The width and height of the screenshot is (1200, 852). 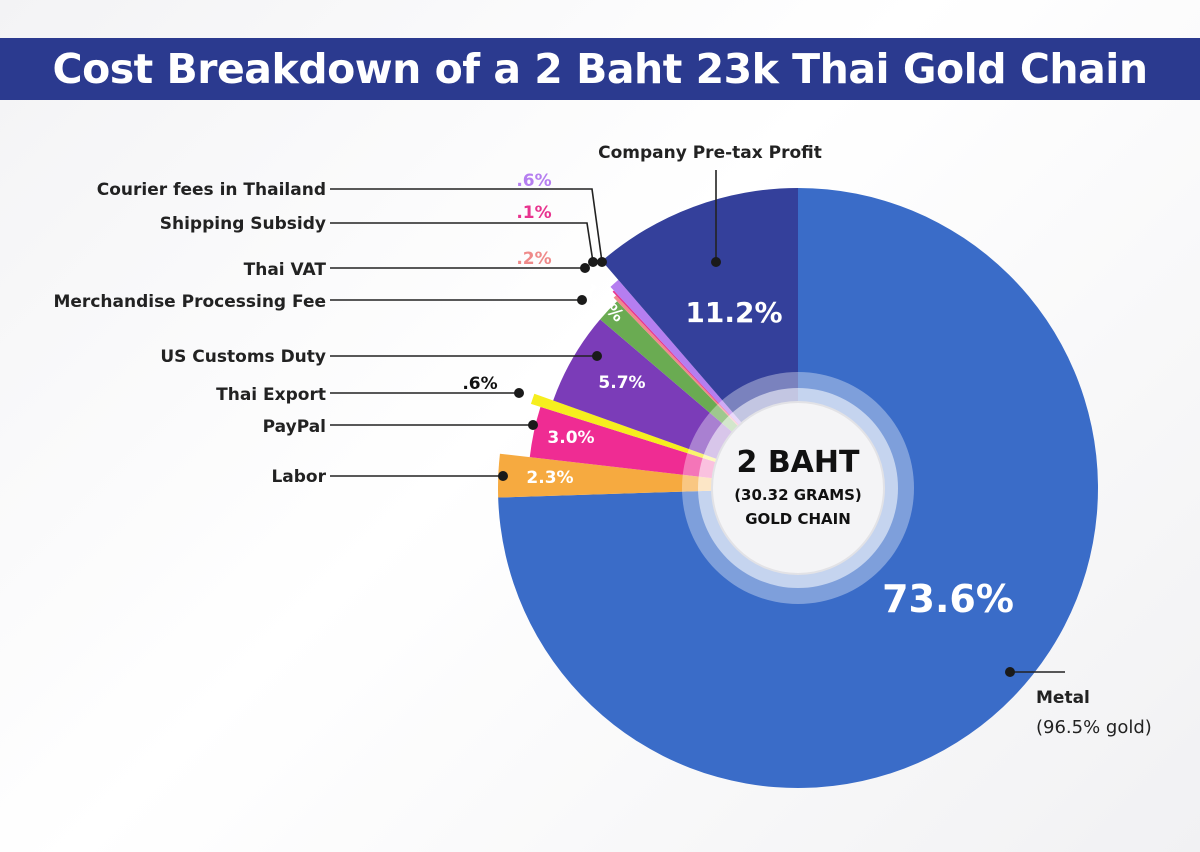 I want to click on label-courier-fees-in-thailand: Courier fees in Thailand, so click(x=211, y=190).